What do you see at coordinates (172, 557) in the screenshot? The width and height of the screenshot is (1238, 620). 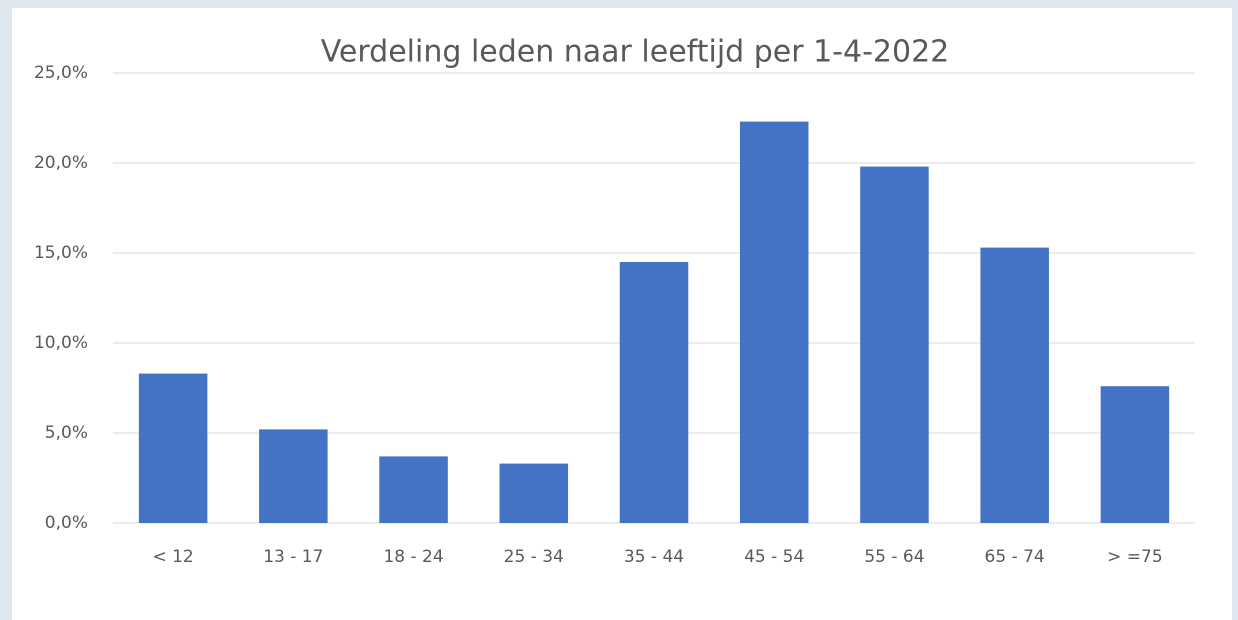 I see `x-tick-label: < 12` at bounding box center [172, 557].